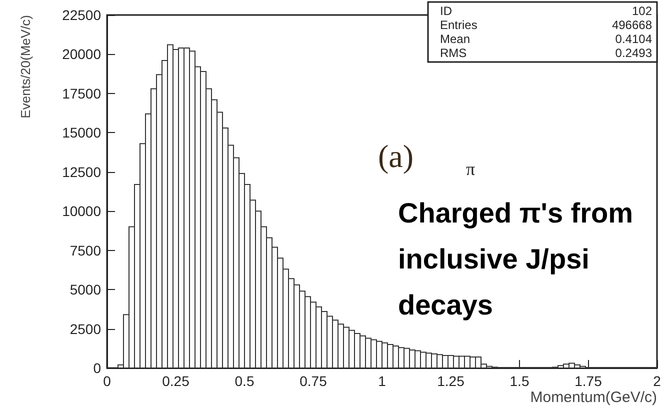 The height and width of the screenshot is (409, 664). I want to click on y-tick-label: 10000, so click(82, 211).